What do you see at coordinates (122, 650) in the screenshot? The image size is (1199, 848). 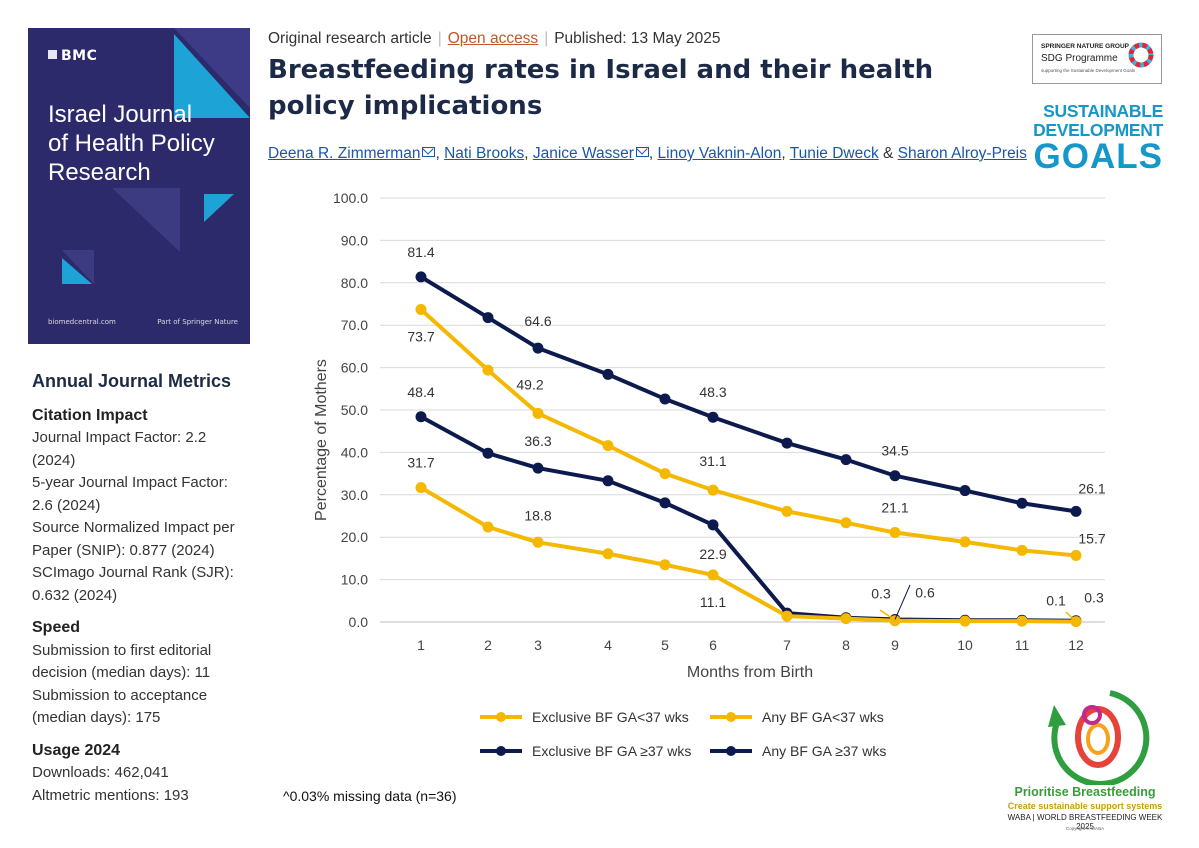 I see `metric-line: Submission to first editorial` at bounding box center [122, 650].